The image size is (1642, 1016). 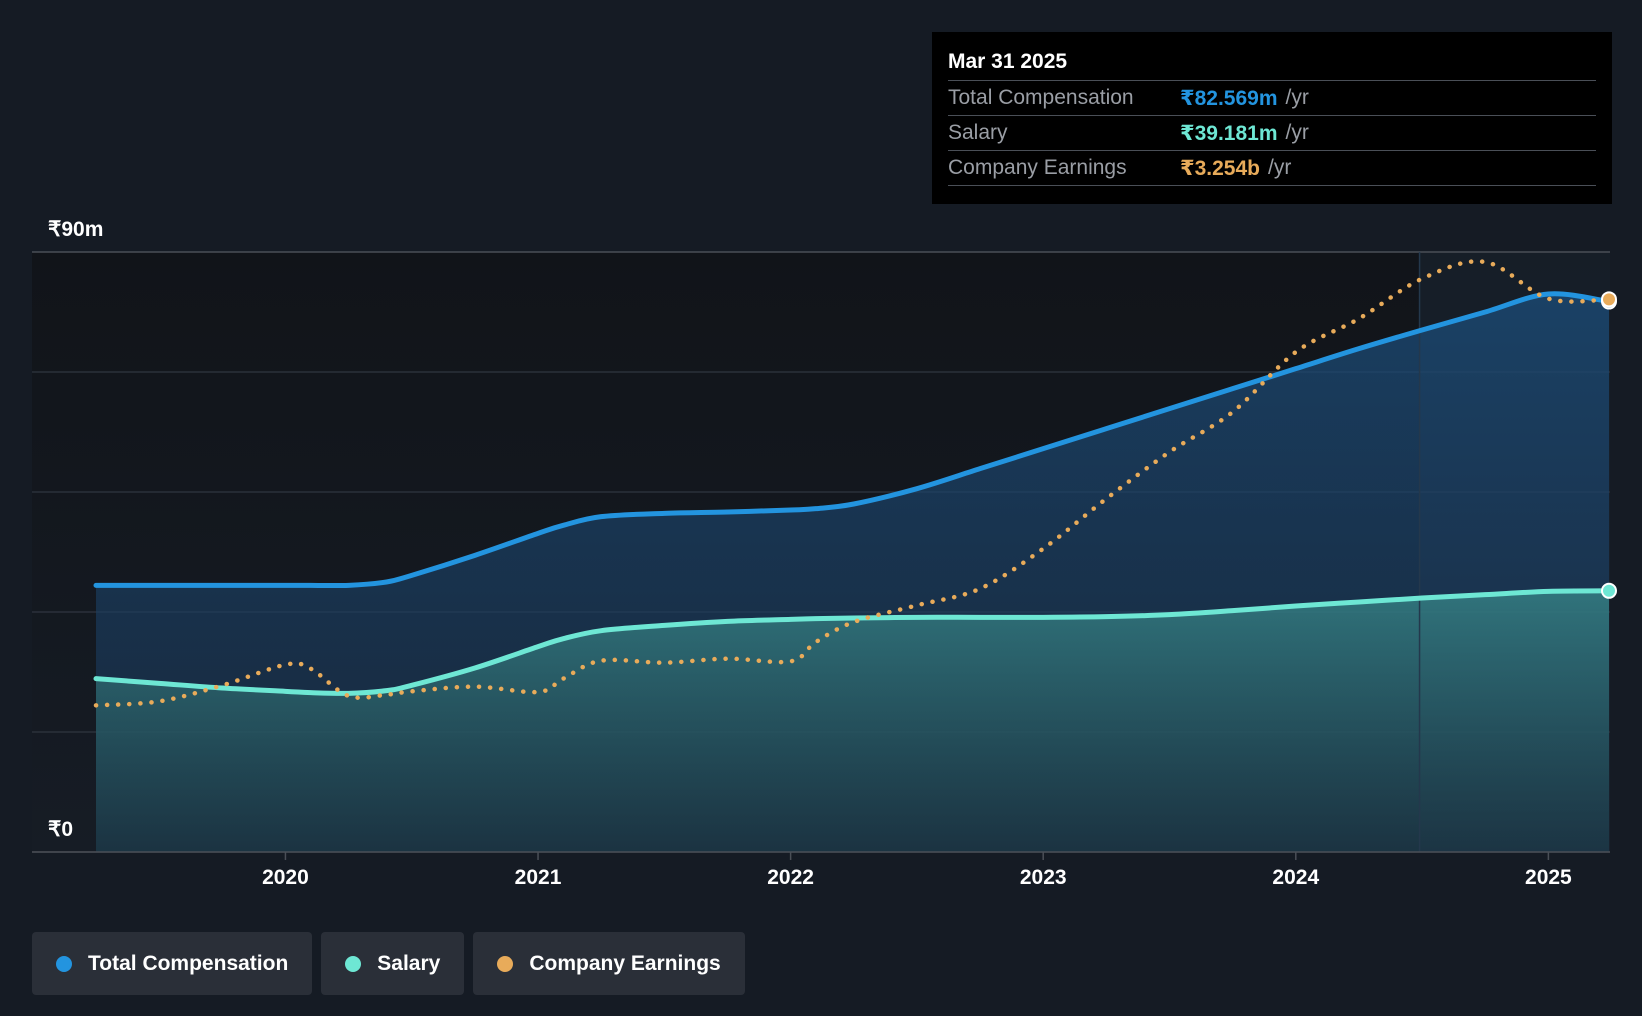 What do you see at coordinates (60, 829) in the screenshot?
I see `y-tick-label-min: ₹0` at bounding box center [60, 829].